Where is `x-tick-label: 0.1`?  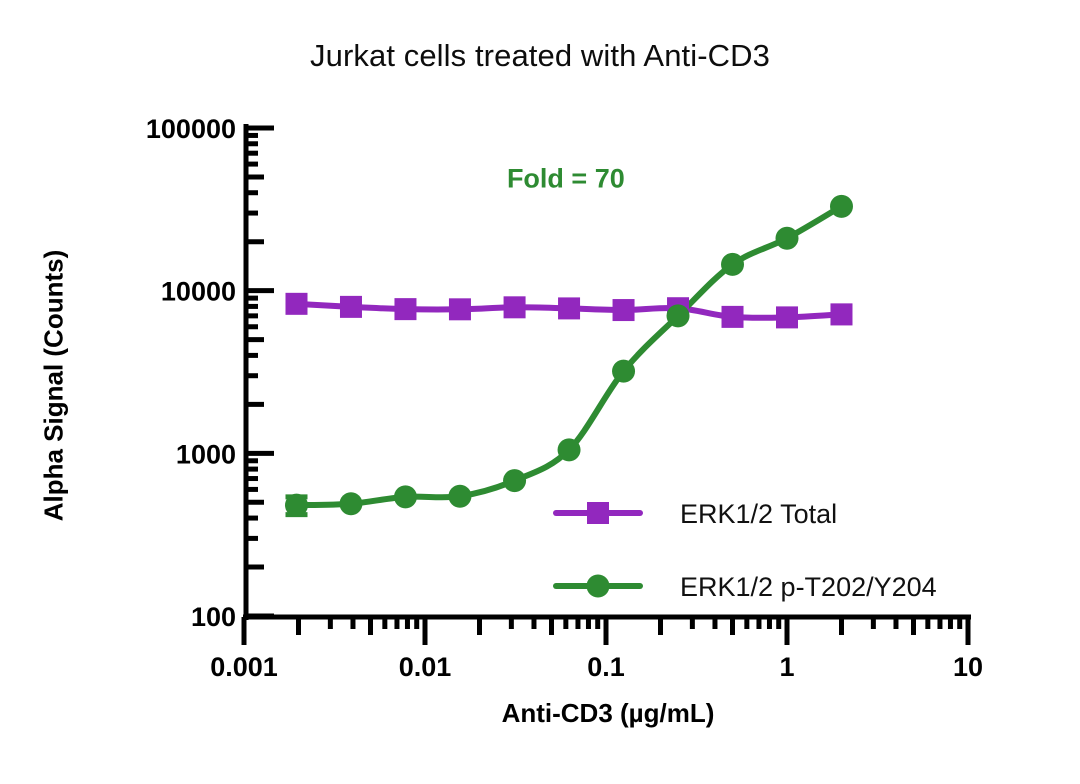
x-tick-label: 0.1 is located at coordinates (606, 667).